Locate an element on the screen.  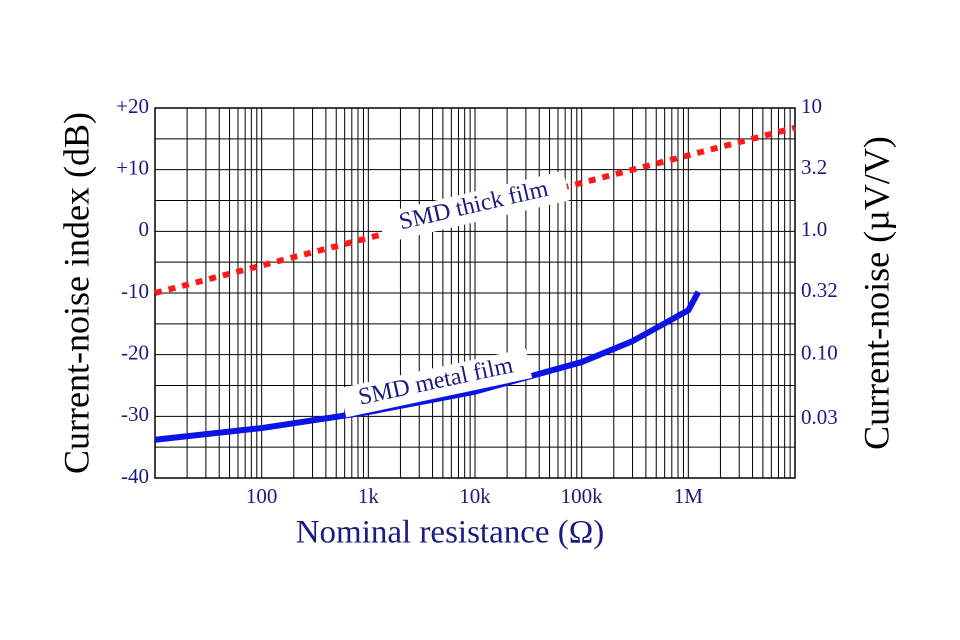
x-tick-label: 10k is located at coordinates (475, 496).